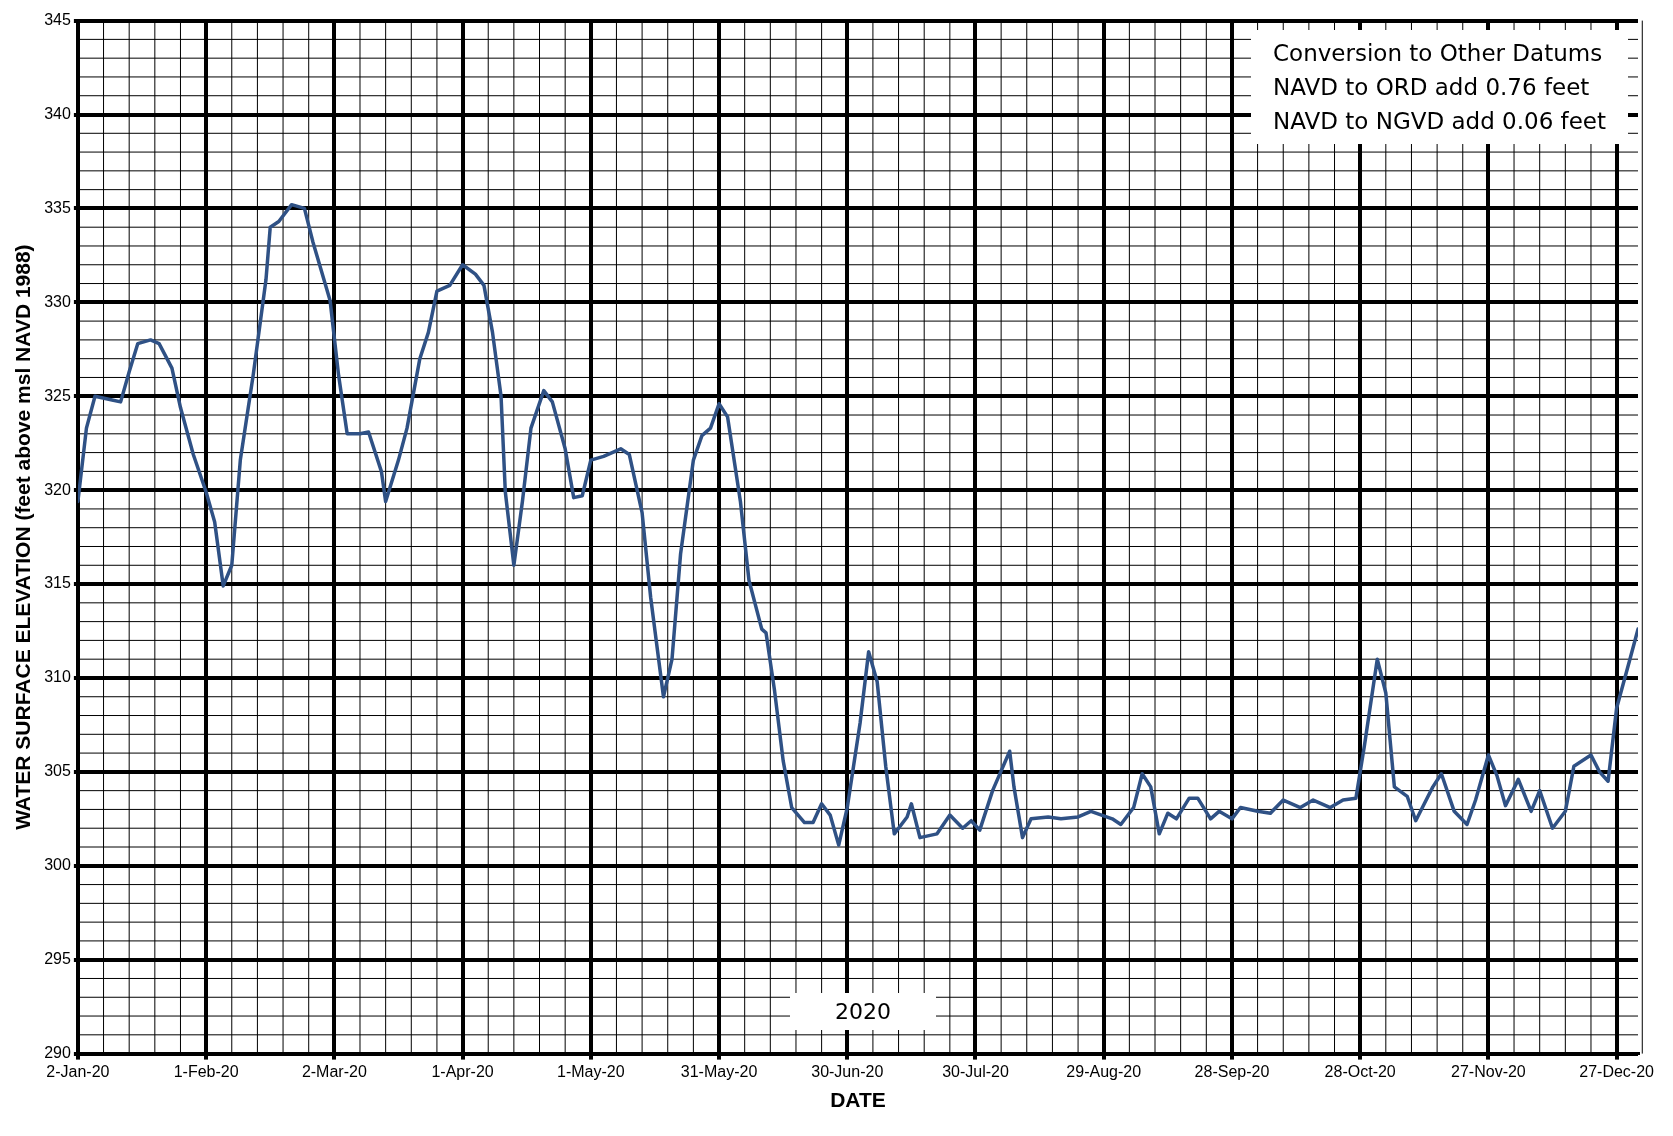 Image resolution: width=1673 pixels, height=1136 pixels. Describe the element at coordinates (1488, 1071) in the screenshot. I see `x-tick-label: 27-Nov-20` at that location.